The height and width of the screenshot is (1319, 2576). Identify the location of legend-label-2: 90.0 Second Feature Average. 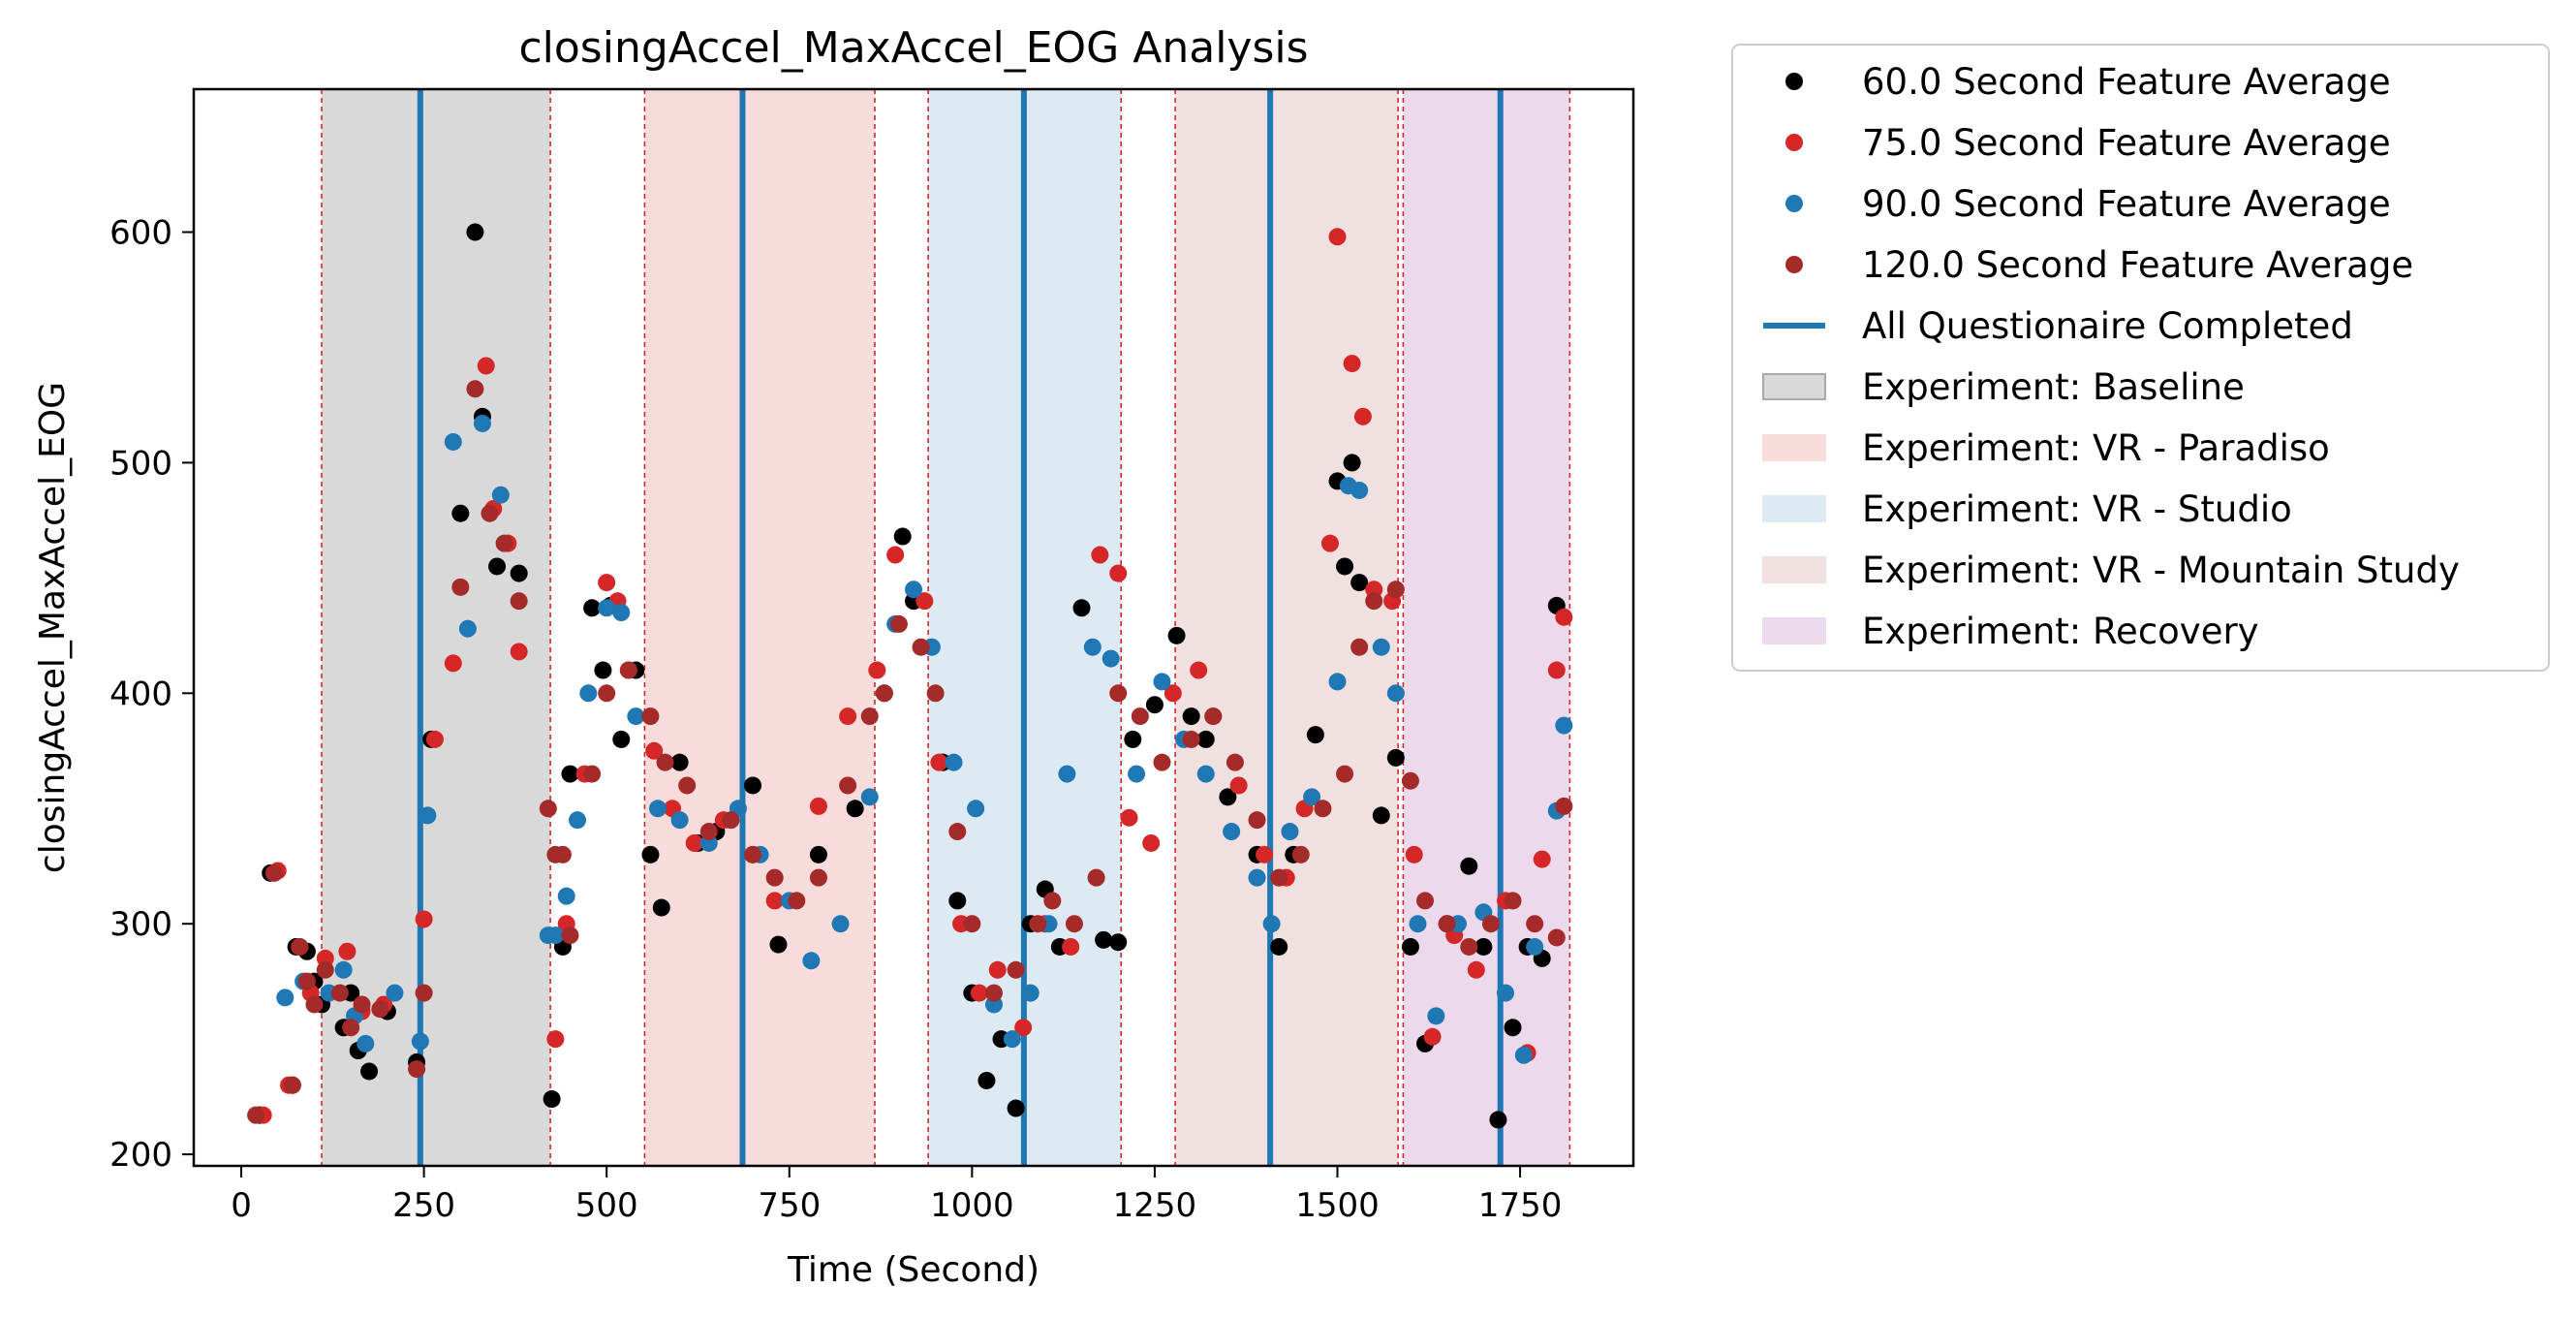
(2126, 204).